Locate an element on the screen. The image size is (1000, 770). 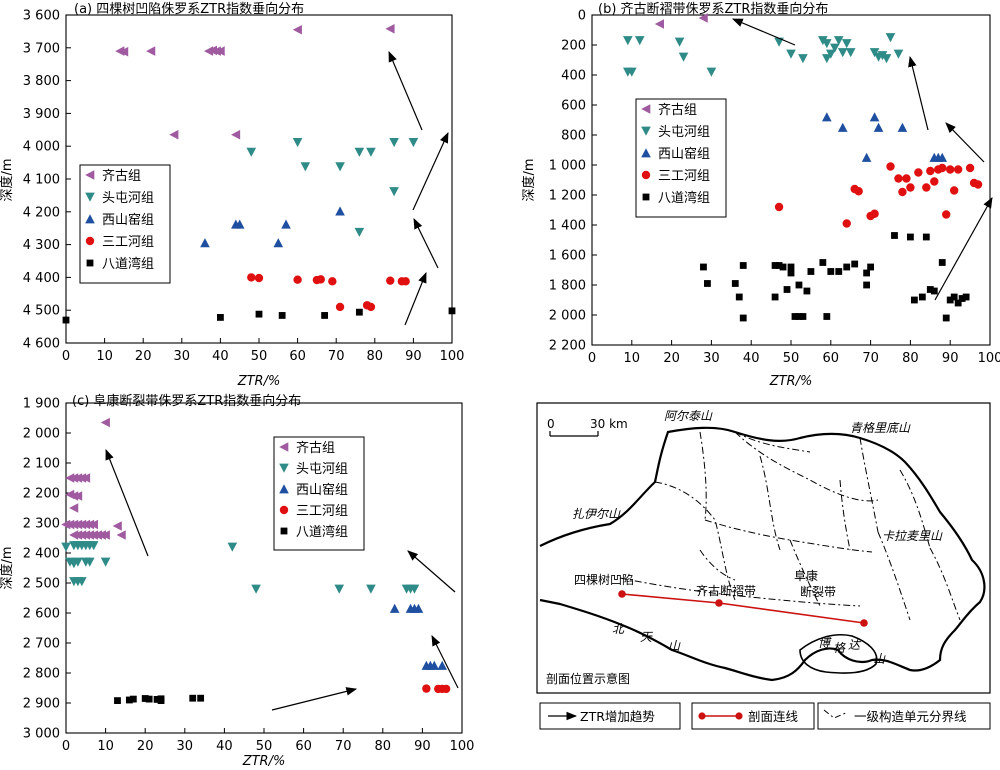
chart-c-trend-arrows is located at coordinates (282, 579).